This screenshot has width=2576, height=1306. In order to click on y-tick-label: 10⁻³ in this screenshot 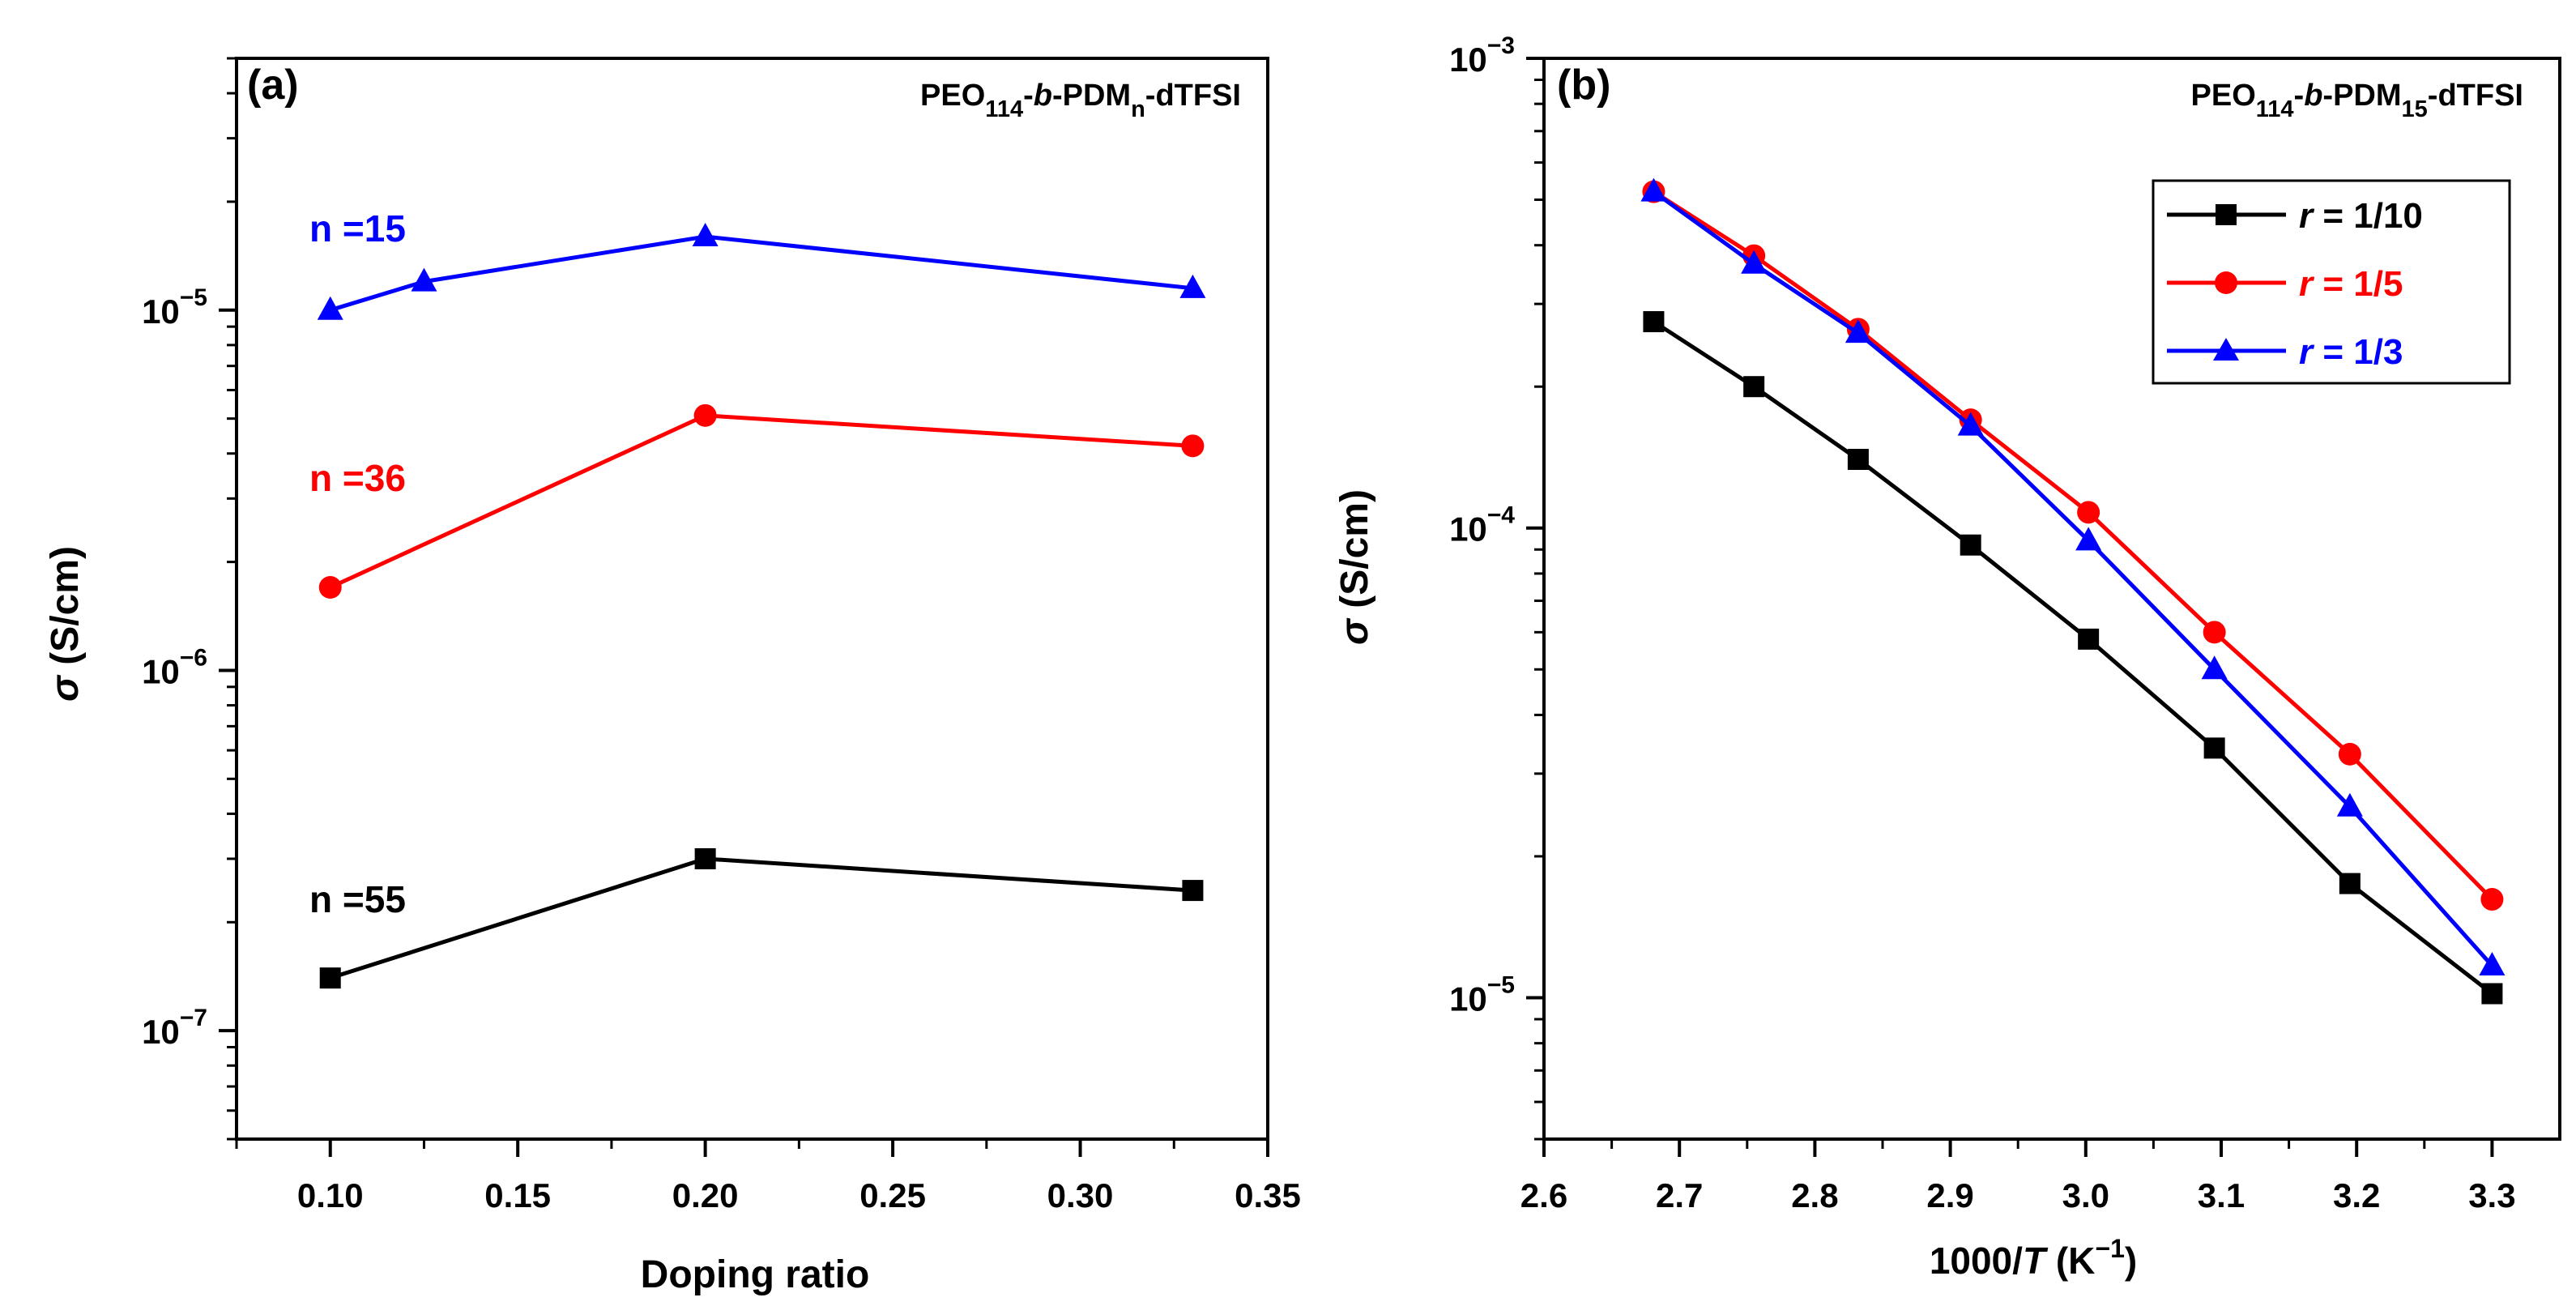, I will do `click(1482, 55)`.